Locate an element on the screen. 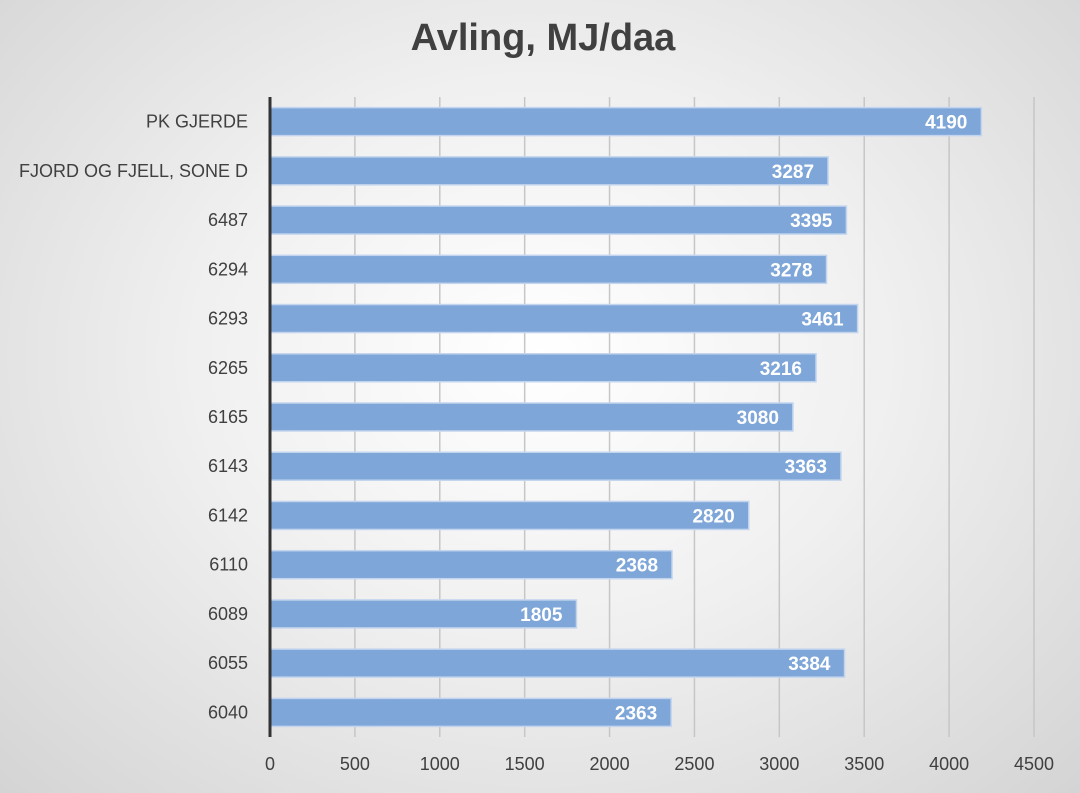 The width and height of the screenshot is (1080, 793). data-label: 2820 is located at coordinates (713, 516).